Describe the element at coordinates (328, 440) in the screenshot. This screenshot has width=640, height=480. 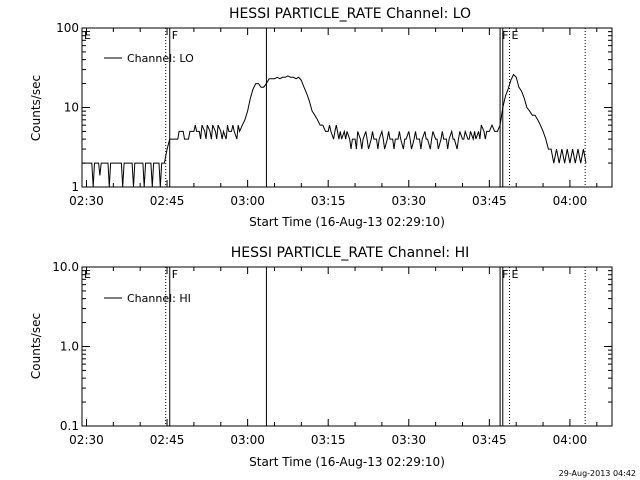
I see `hi-x-tick-label: 03:15` at that location.